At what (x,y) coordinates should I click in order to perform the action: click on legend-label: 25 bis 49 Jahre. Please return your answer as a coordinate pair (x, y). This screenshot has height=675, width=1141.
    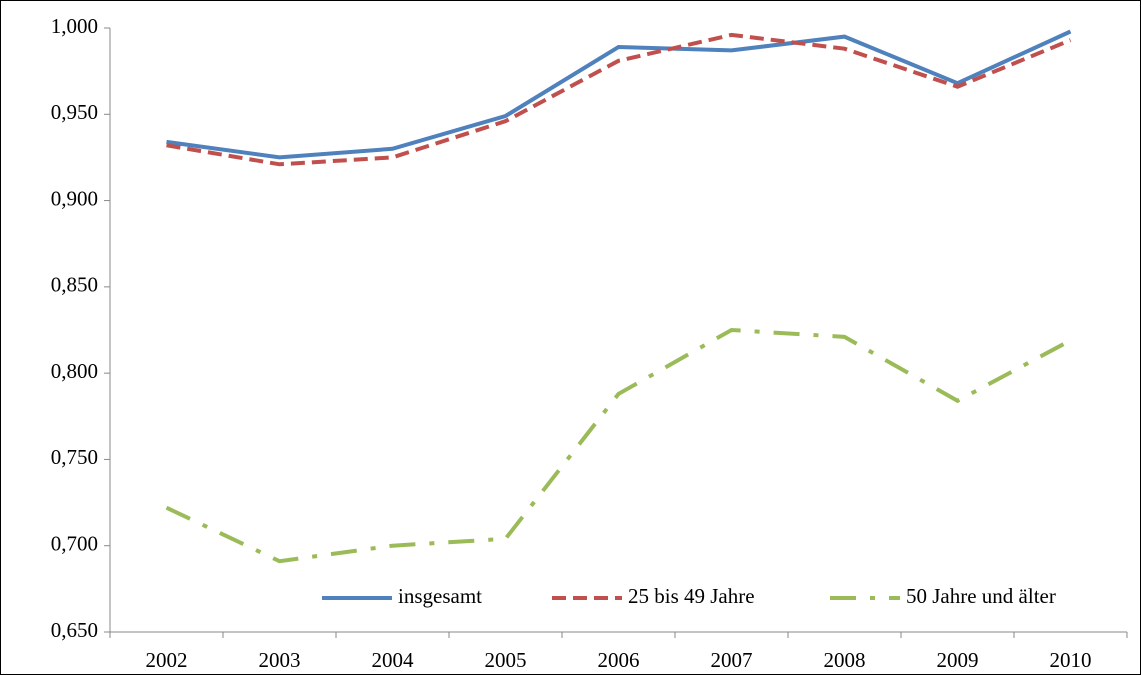
    Looking at the image, I should click on (691, 596).